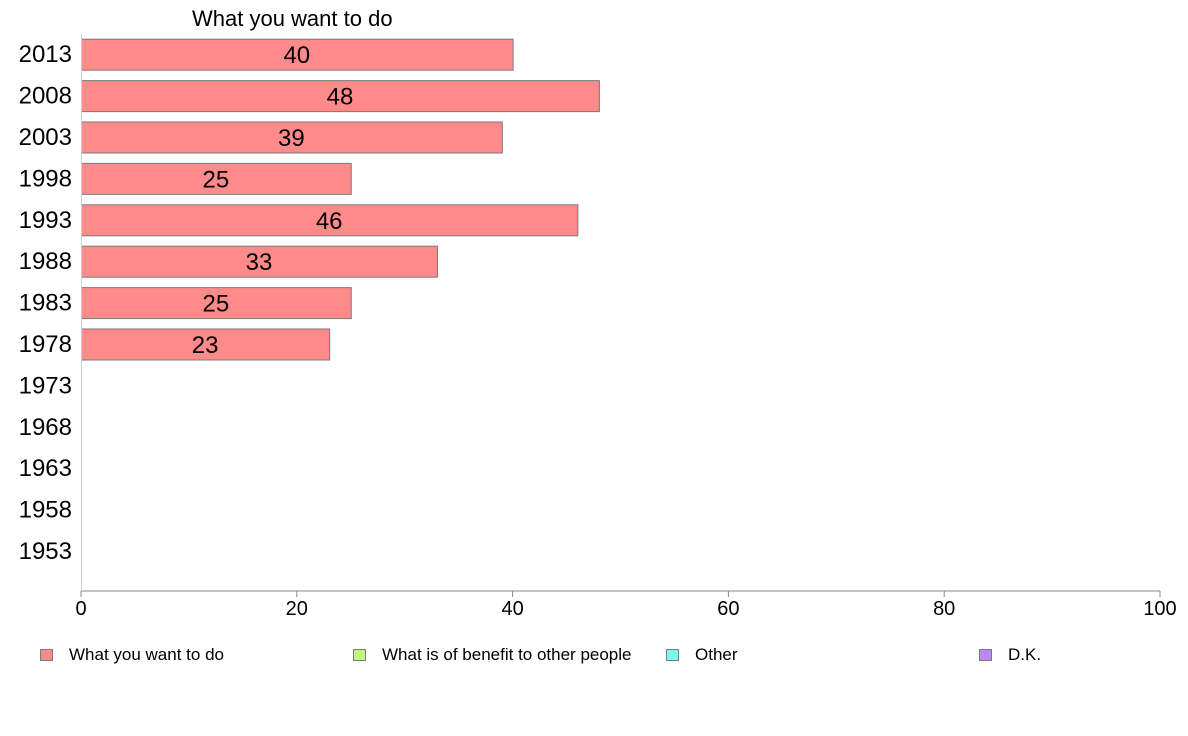 The image size is (1188, 736). What do you see at coordinates (45, 510) in the screenshot?
I see `category-label: 1958` at bounding box center [45, 510].